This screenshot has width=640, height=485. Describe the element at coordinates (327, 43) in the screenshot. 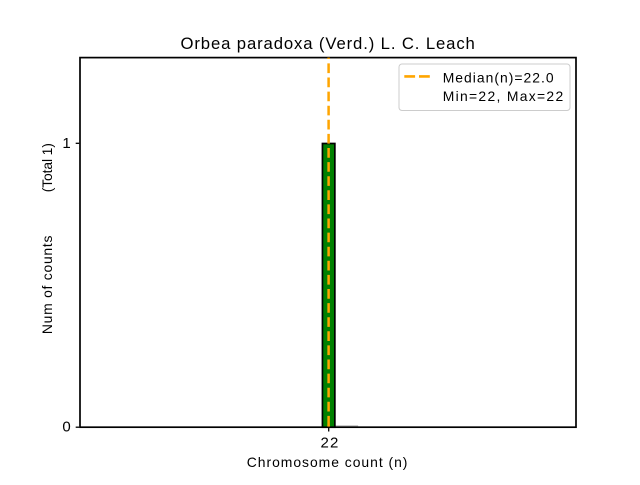

I see `svg-text:Orbea paradoxa (Verd.) L. C. L: Orbea paradoxa (Verd.) L. C. Leach` at that location.